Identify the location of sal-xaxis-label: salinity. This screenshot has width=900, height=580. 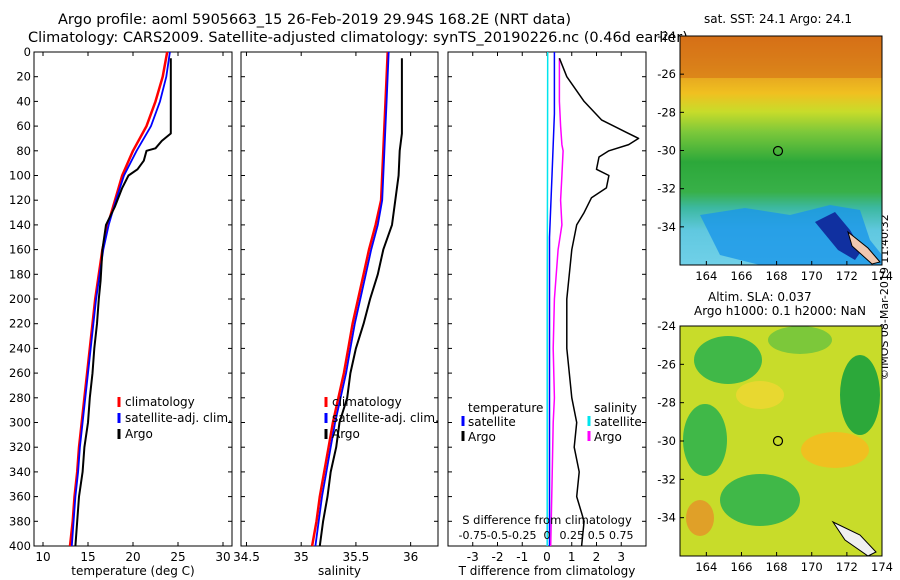
(339, 571).